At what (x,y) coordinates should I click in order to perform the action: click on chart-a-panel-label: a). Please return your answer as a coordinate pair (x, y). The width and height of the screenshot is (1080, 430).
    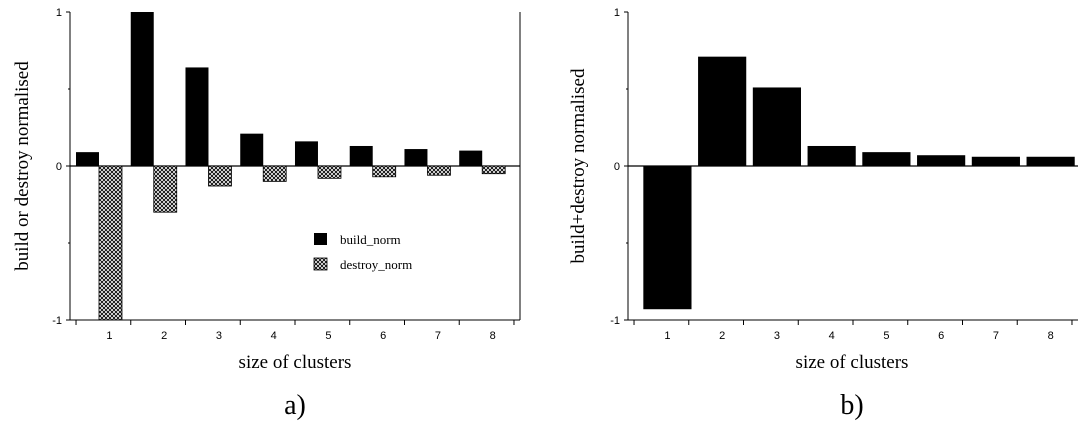
    Looking at the image, I should click on (295, 405).